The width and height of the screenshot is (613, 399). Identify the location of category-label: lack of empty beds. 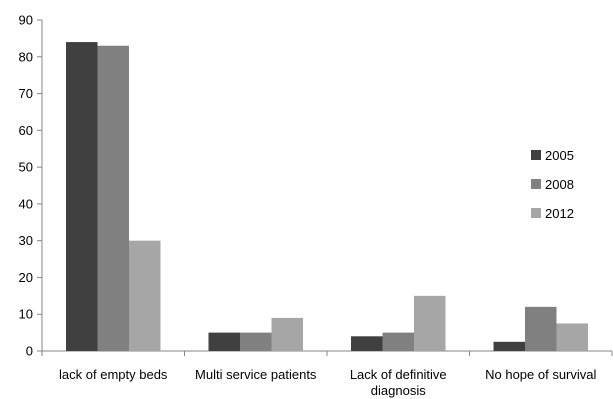
(113, 374).